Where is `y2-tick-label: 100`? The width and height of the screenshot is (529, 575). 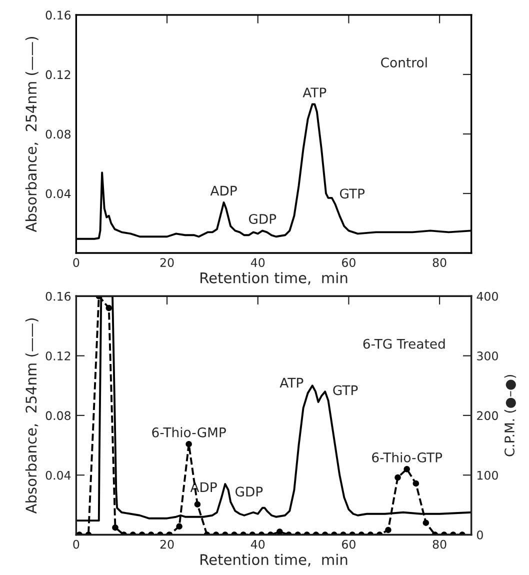 y2-tick-label: 100 is located at coordinates (487, 475).